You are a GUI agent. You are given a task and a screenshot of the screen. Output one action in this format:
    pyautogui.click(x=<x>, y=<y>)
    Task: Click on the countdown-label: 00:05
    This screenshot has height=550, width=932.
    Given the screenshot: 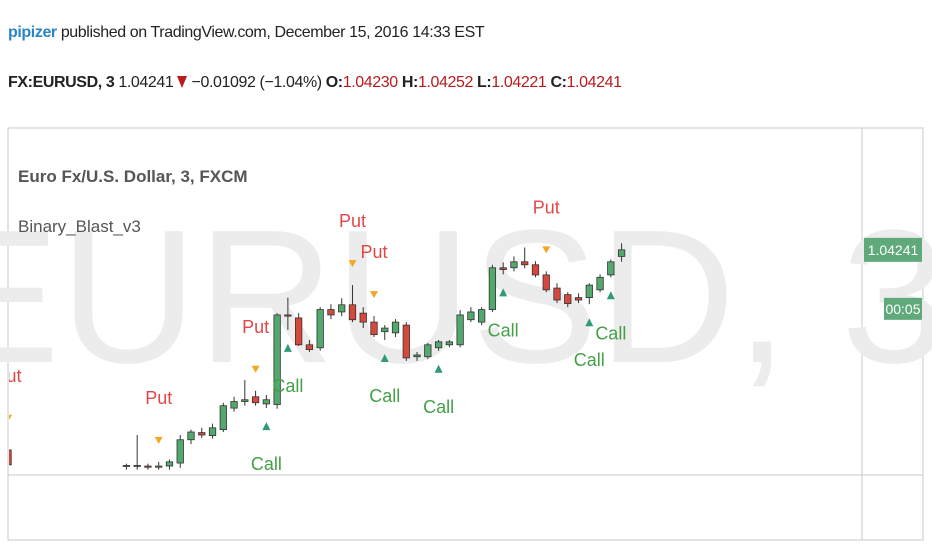 What is the action you would take?
    pyautogui.click(x=902, y=309)
    